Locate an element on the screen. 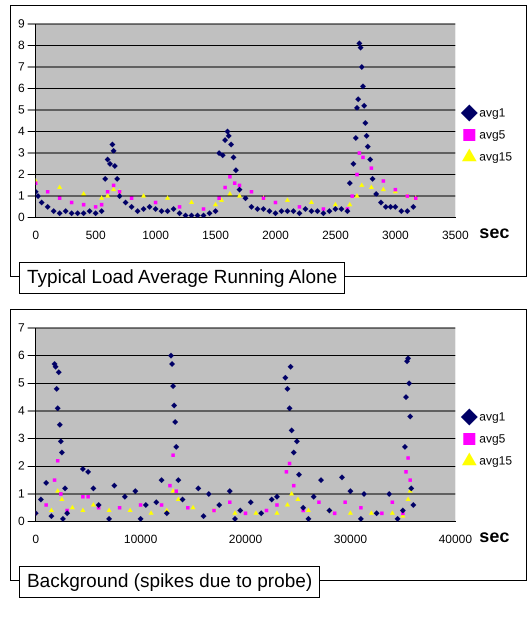 Image resolution: width=527 pixels, height=624 pixels. x-tick-label: 500 is located at coordinates (96, 235).